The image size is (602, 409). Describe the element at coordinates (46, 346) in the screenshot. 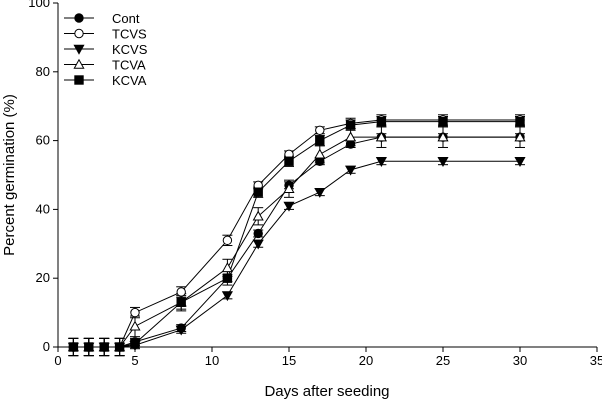

I see `y-tick-label: 0` at that location.